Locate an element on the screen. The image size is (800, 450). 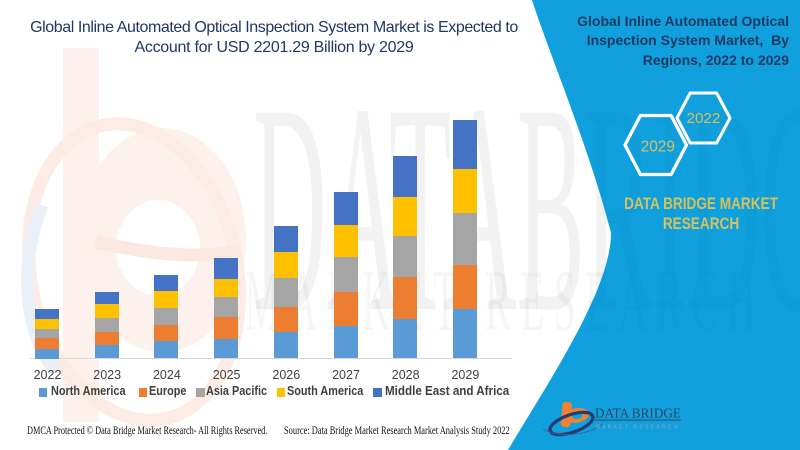
svg-text: 2022 is located at coordinates (704, 118).